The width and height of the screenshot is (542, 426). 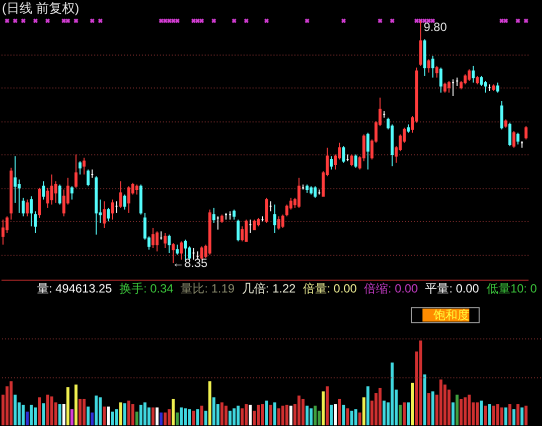 What do you see at coordinates (436, 27) in the screenshot?
I see `annotation: 9.80` at bounding box center [436, 27].